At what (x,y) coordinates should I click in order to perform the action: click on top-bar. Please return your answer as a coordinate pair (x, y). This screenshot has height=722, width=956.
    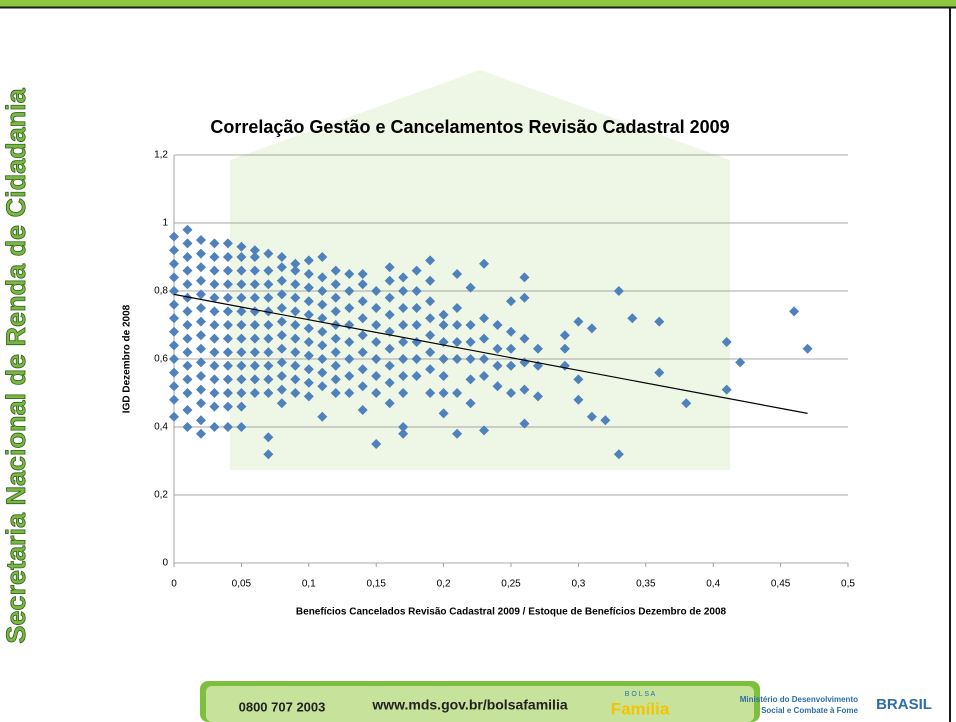
    Looking at the image, I should click on (478, 3).